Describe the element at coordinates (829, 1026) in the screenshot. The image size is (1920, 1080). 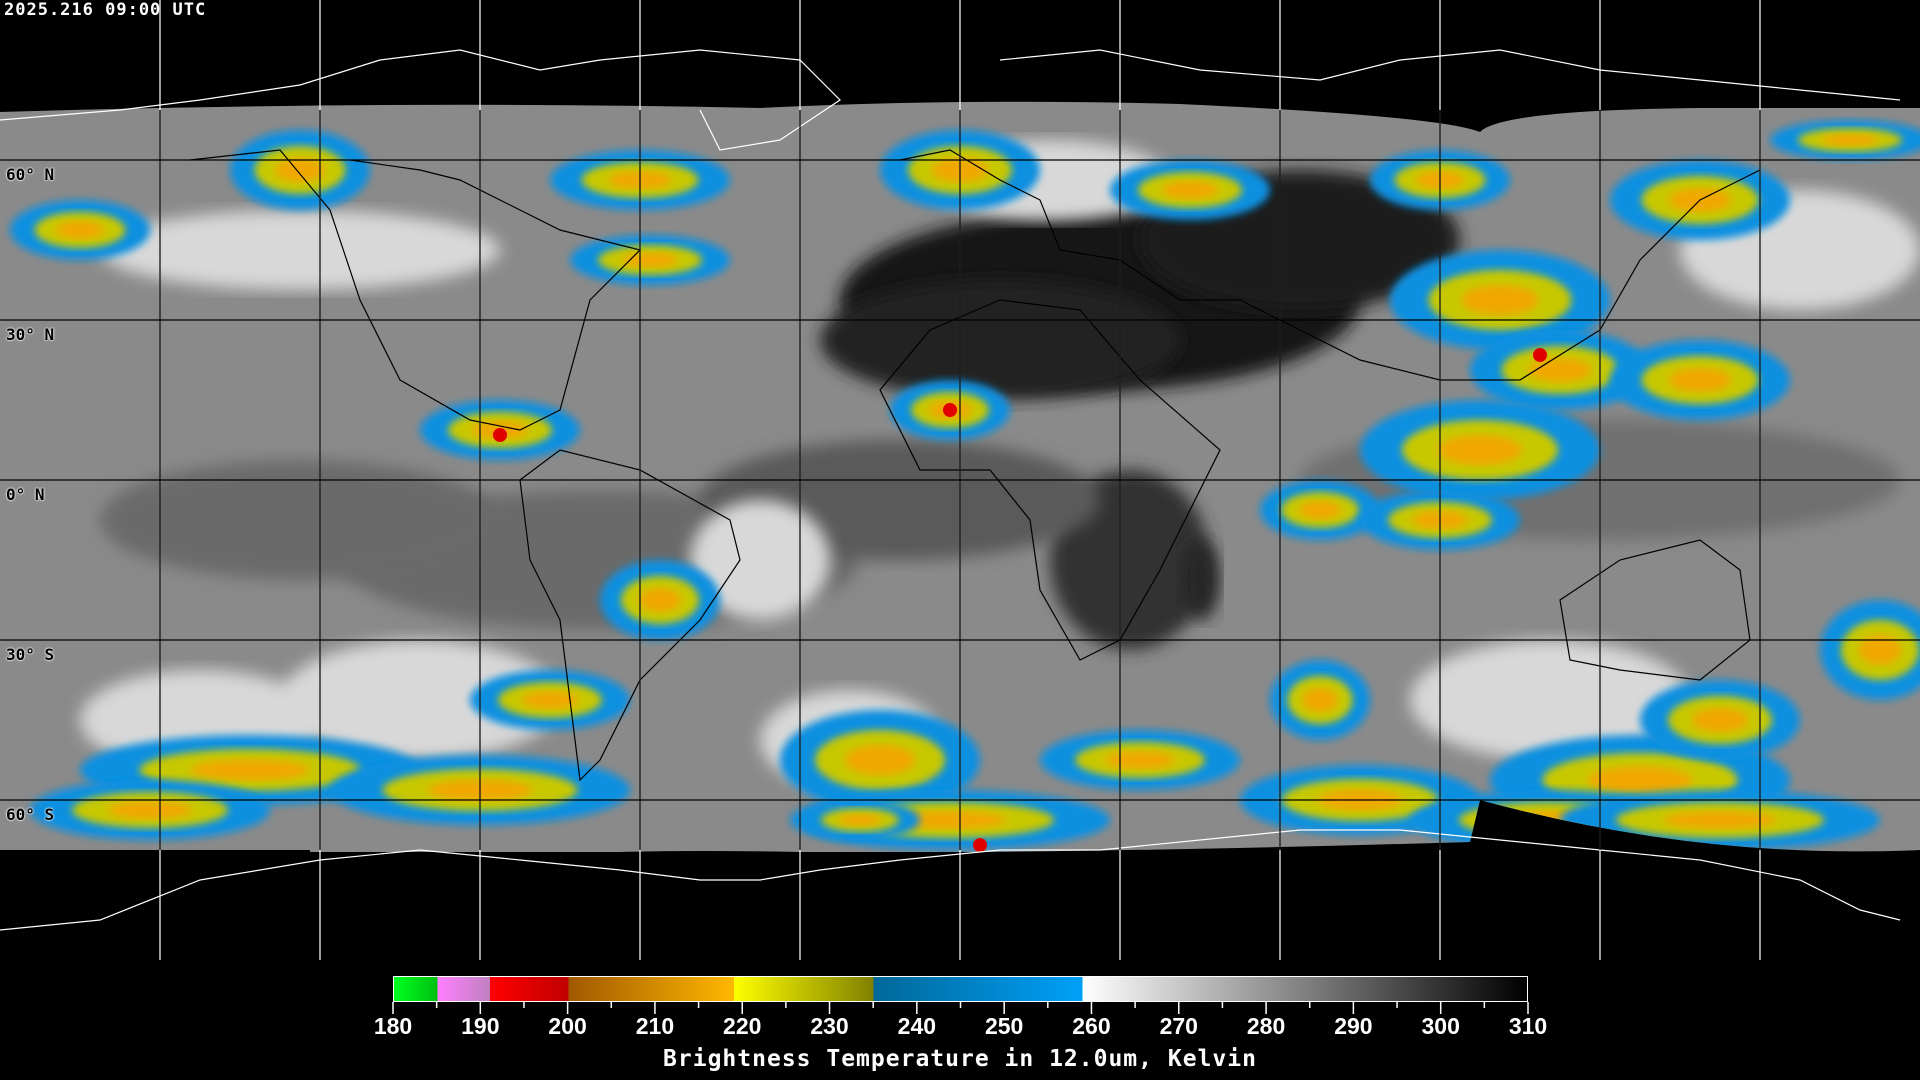
I see `colorbar-tick-label: 230` at that location.